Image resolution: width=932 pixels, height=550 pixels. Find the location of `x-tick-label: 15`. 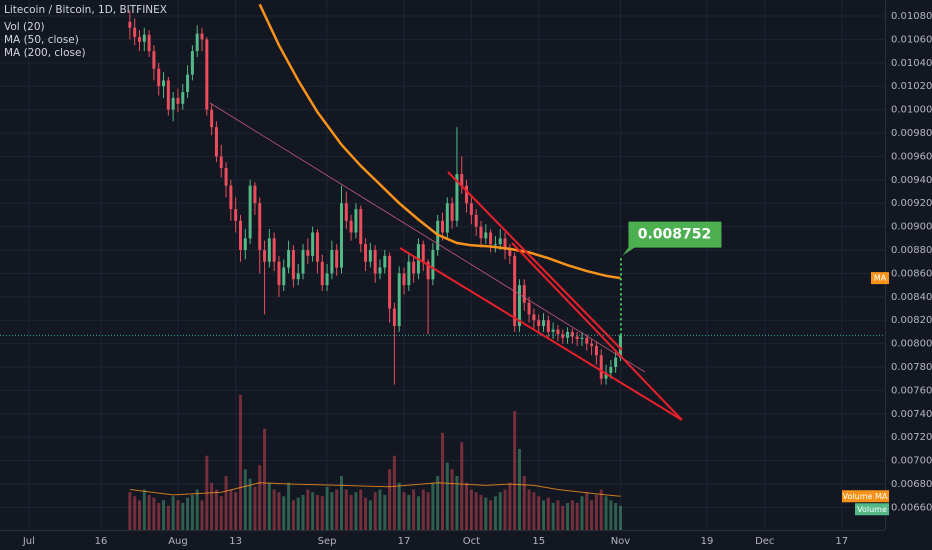

x-tick-label: 15 is located at coordinates (538, 541).